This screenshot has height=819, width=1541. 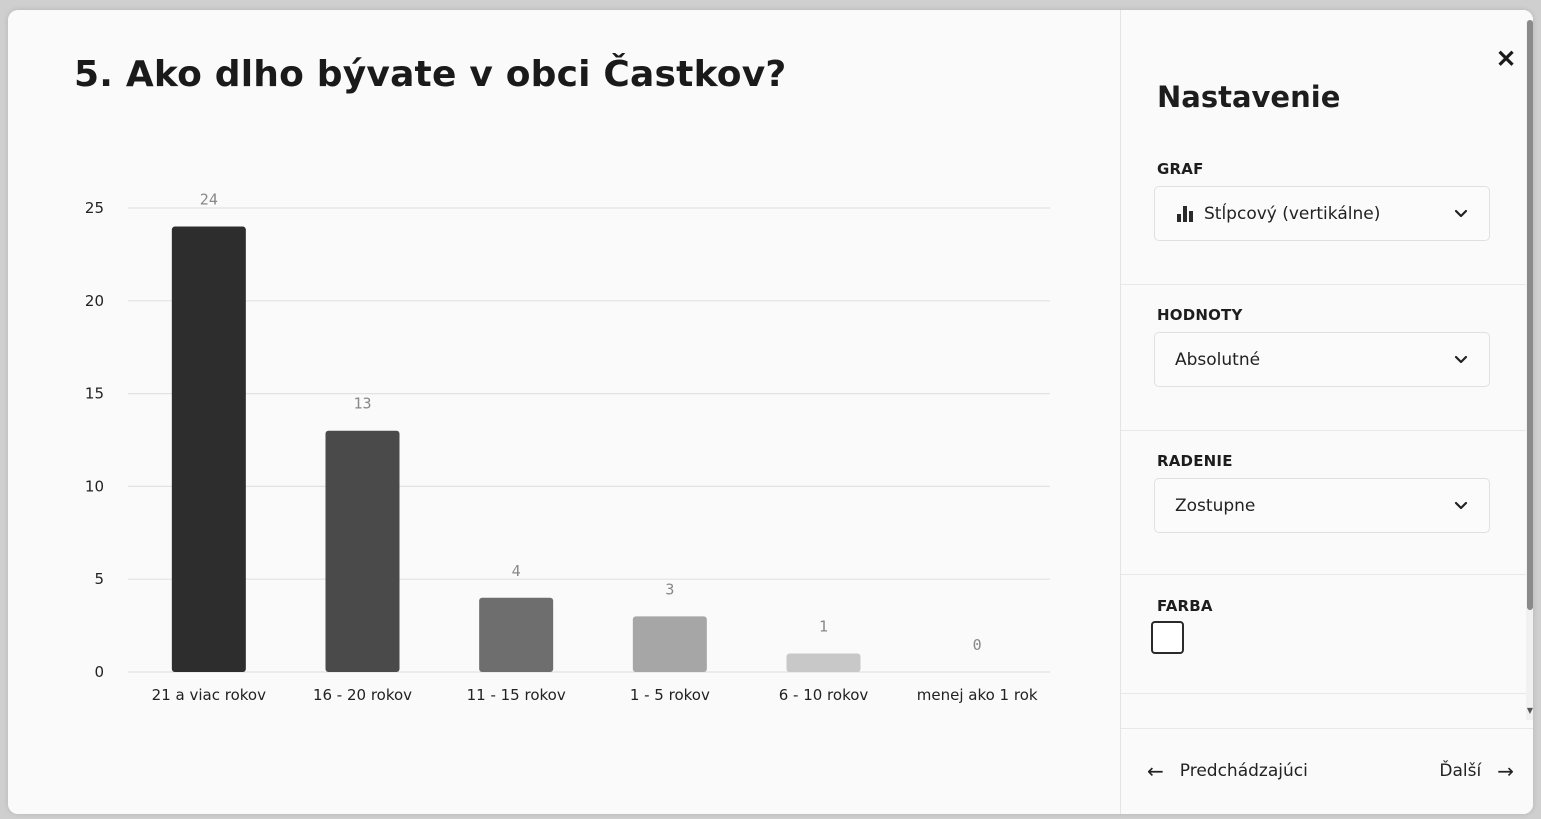 I want to click on question-title: 5. Ako dlho bývate v obci Častkov?, so click(x=430, y=74).